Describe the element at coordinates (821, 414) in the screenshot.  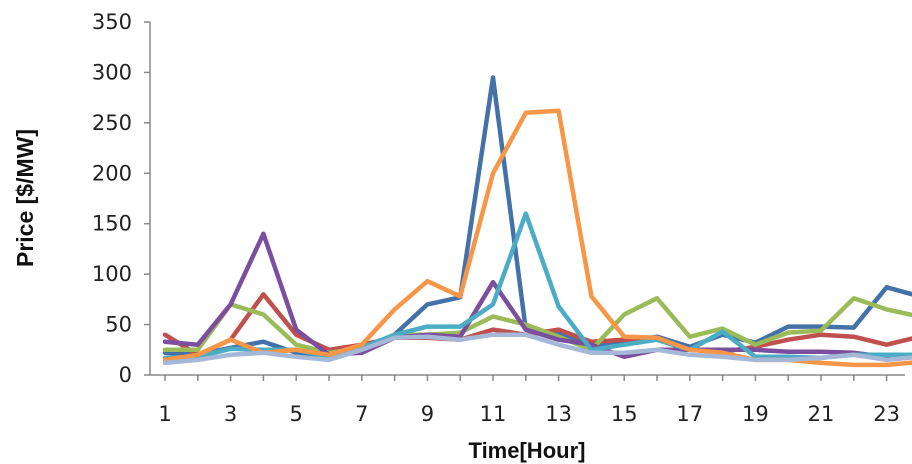
I see `x-tick-label: 21` at that location.